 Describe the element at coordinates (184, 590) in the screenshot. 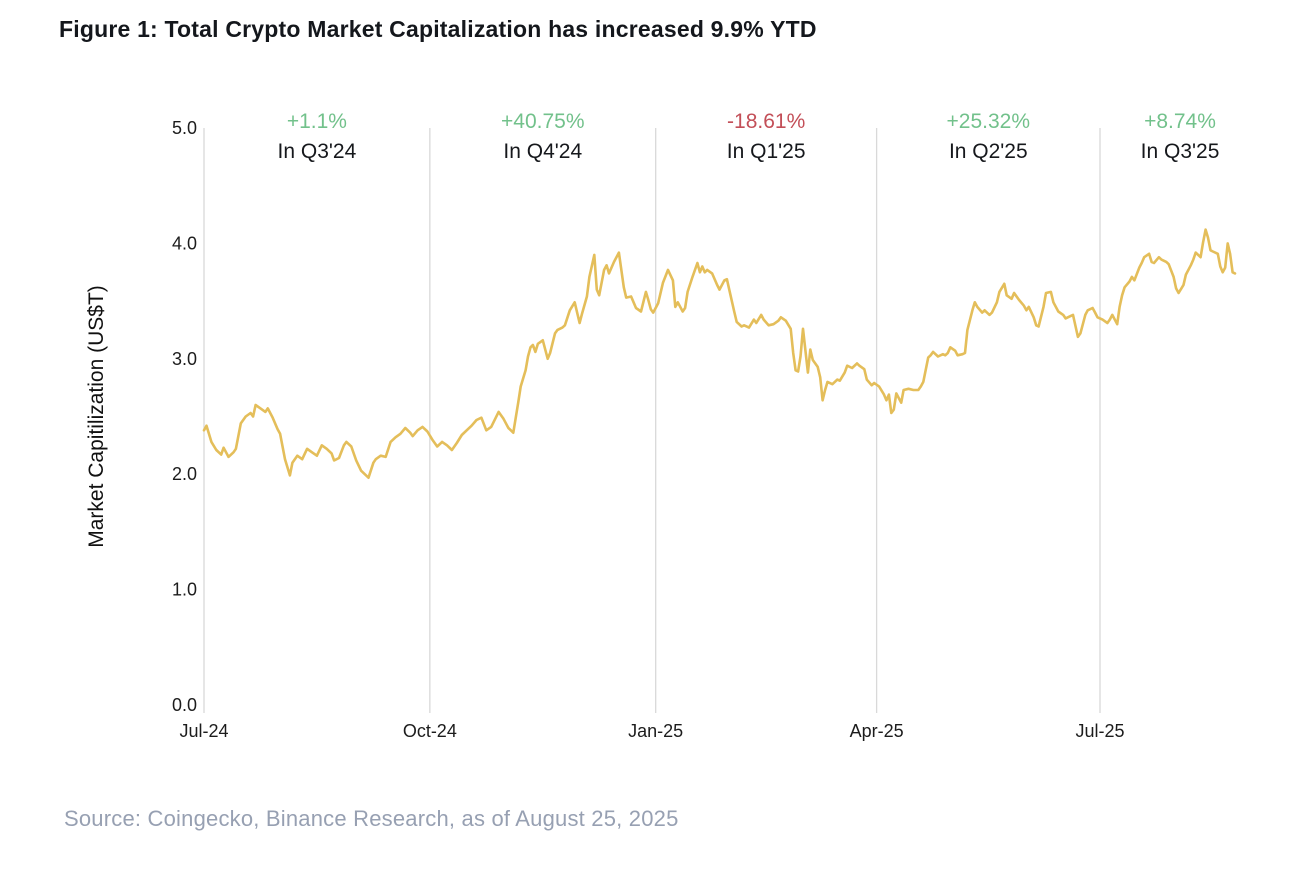

I see `y-tick-label: 1.0` at that location.